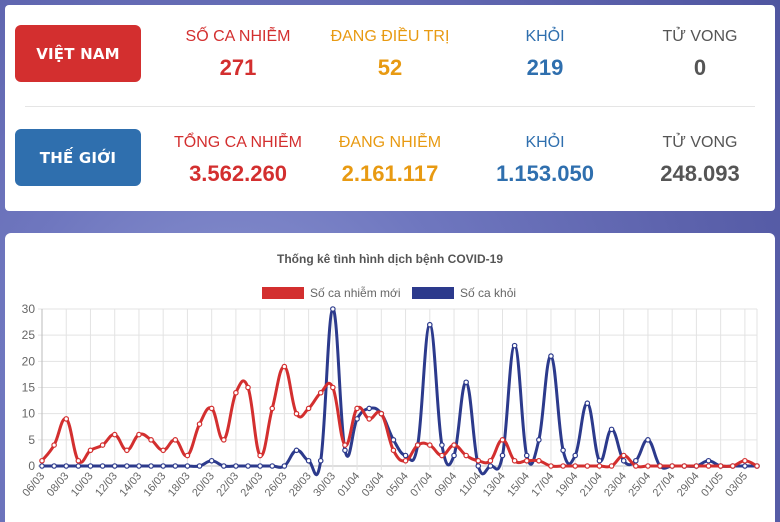  Describe the element at coordinates (300, 484) in the screenshot. I see `x-tick-label: 28/03` at that location.